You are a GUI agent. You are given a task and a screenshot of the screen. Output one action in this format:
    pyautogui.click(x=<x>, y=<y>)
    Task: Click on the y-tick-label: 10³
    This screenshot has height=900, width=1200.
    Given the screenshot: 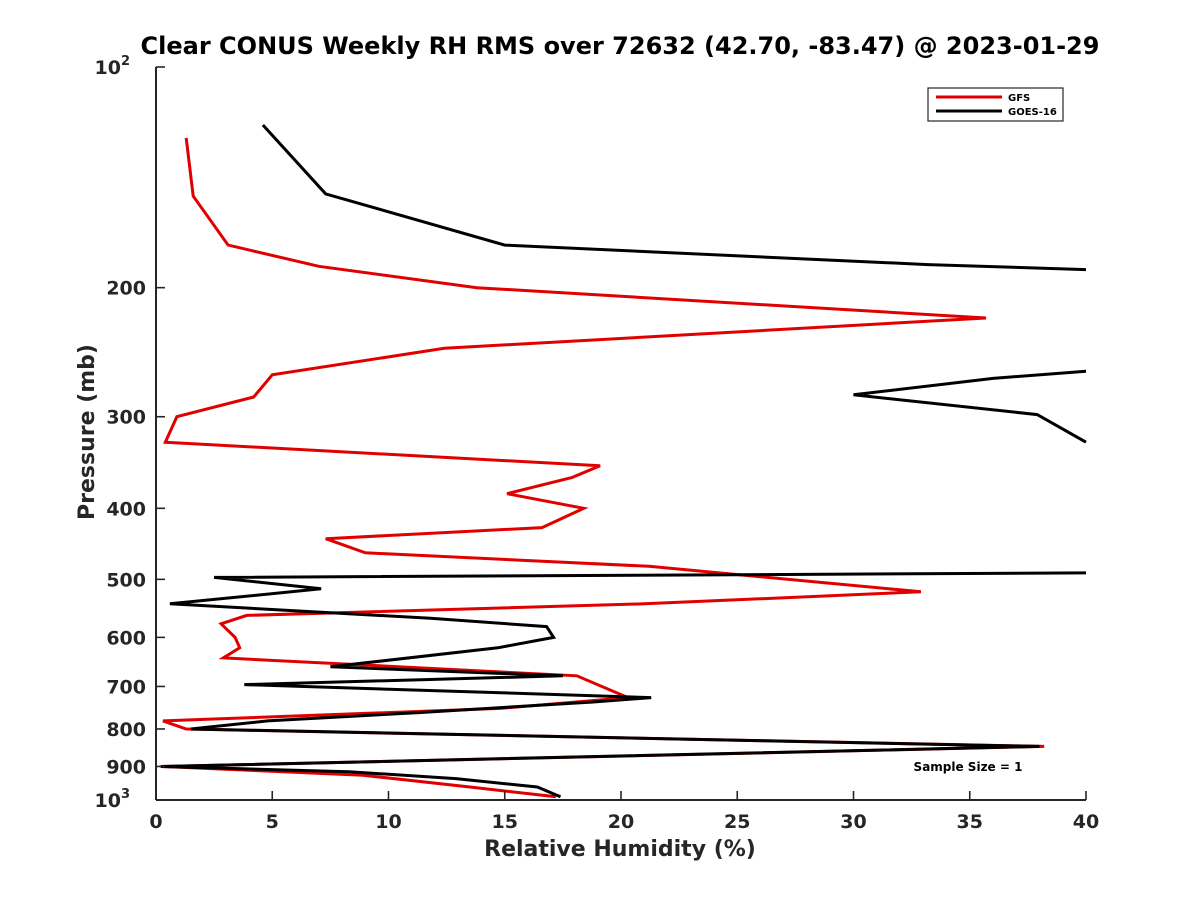 What is the action you would take?
    pyautogui.click(x=113, y=799)
    